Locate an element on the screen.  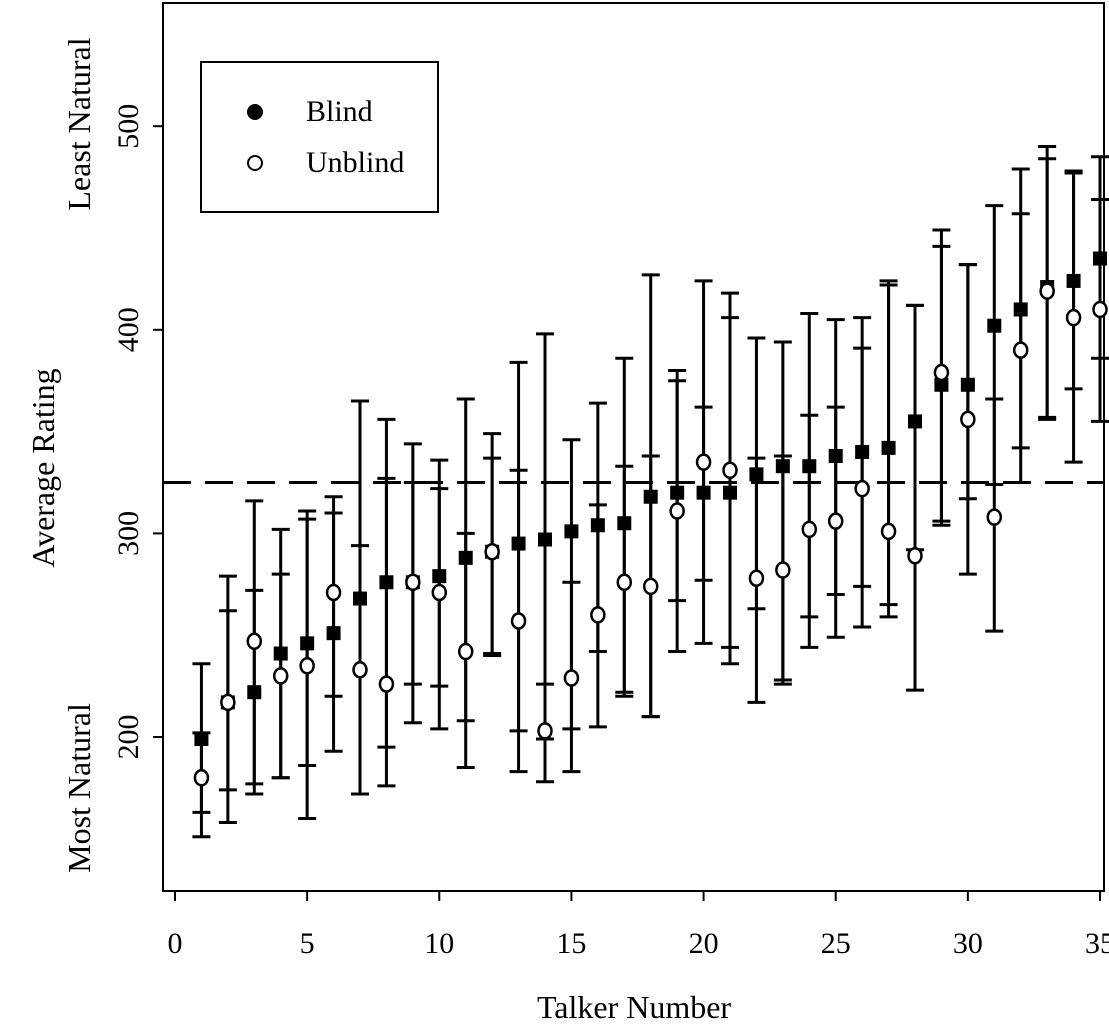
legend-marker-blind is located at coordinates (255, 112).